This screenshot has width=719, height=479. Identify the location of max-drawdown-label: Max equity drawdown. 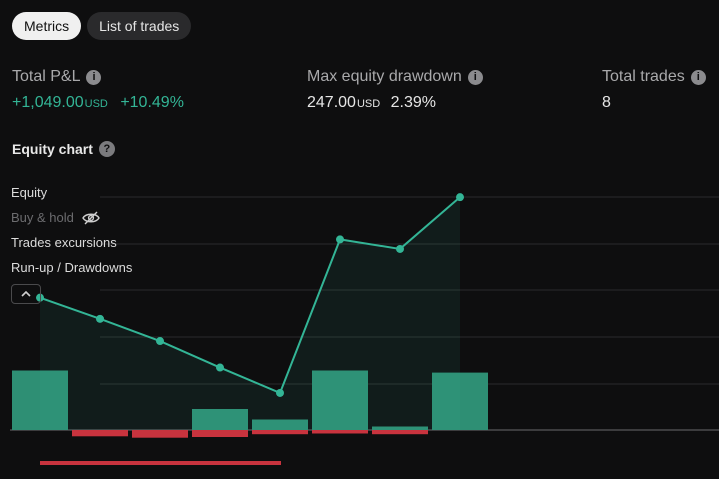
(384, 76).